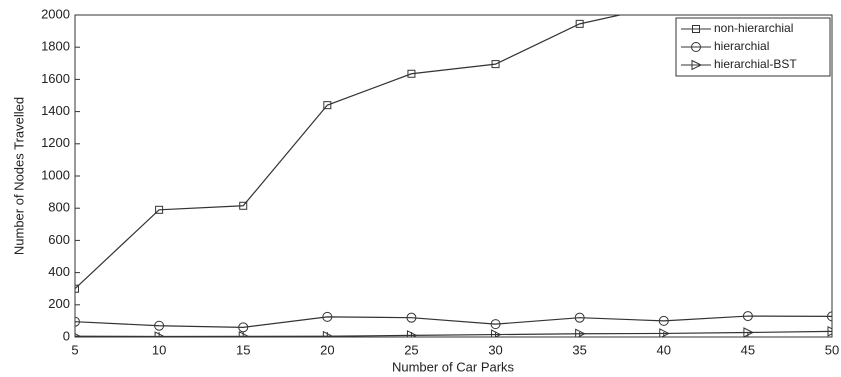 The width and height of the screenshot is (841, 377). What do you see at coordinates (74, 349) in the screenshot?
I see `x-tick-label: 5` at bounding box center [74, 349].